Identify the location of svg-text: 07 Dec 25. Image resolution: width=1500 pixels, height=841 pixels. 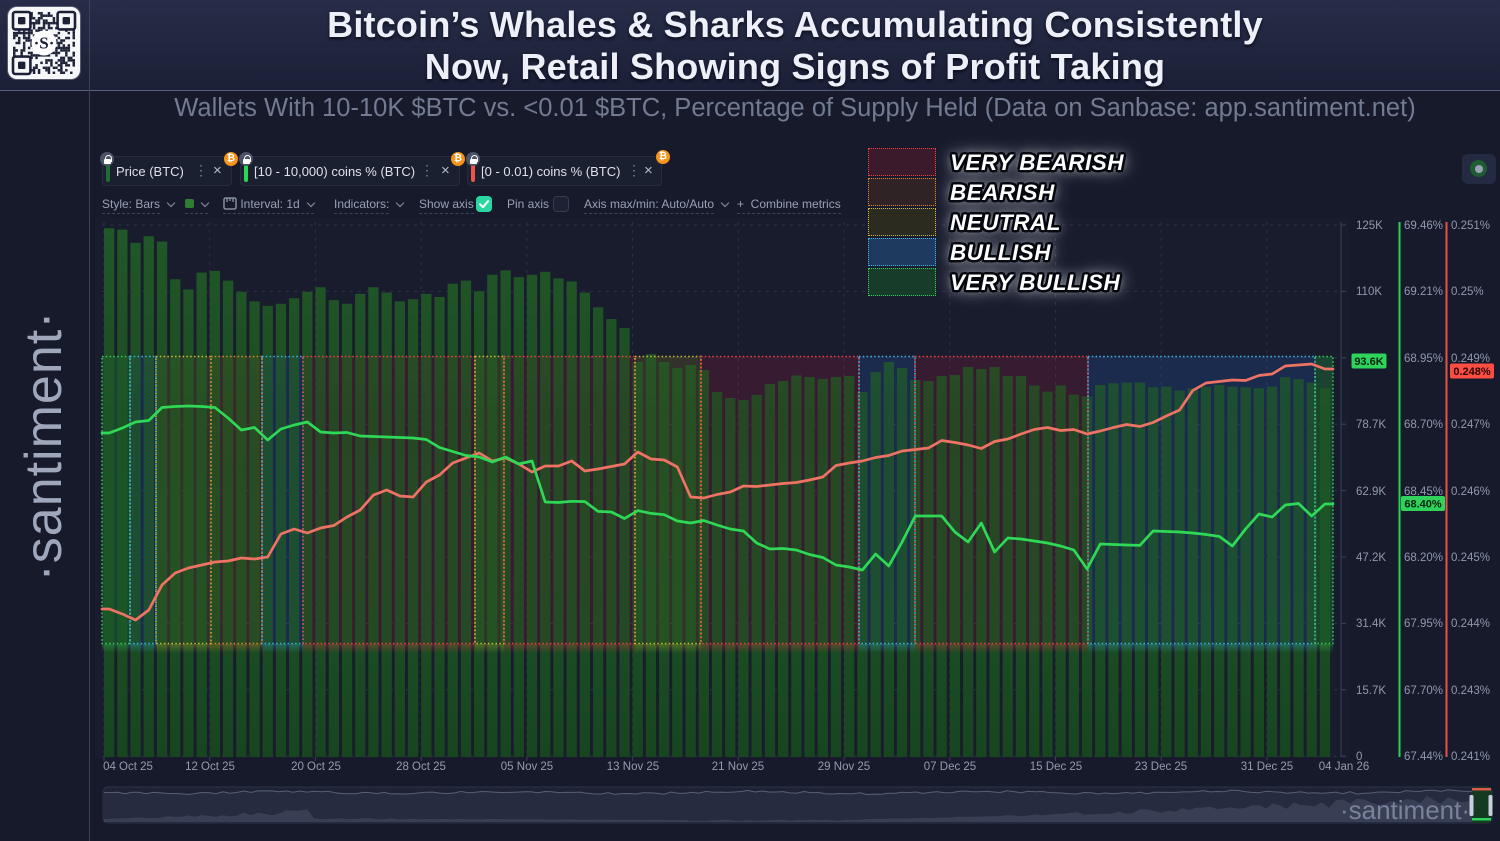
(950, 767).